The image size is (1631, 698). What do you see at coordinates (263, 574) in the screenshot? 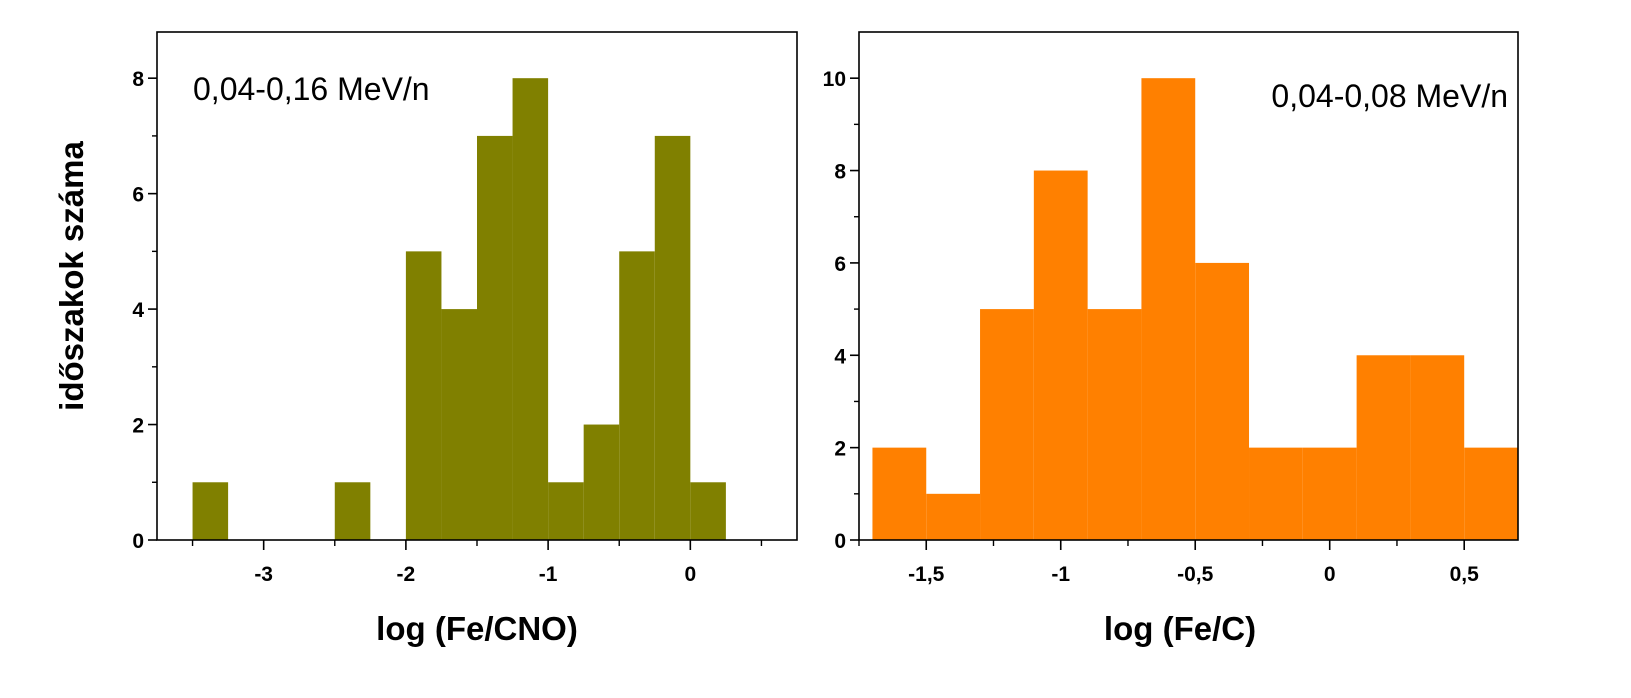
I see `x-tick-label: -3` at bounding box center [263, 574].